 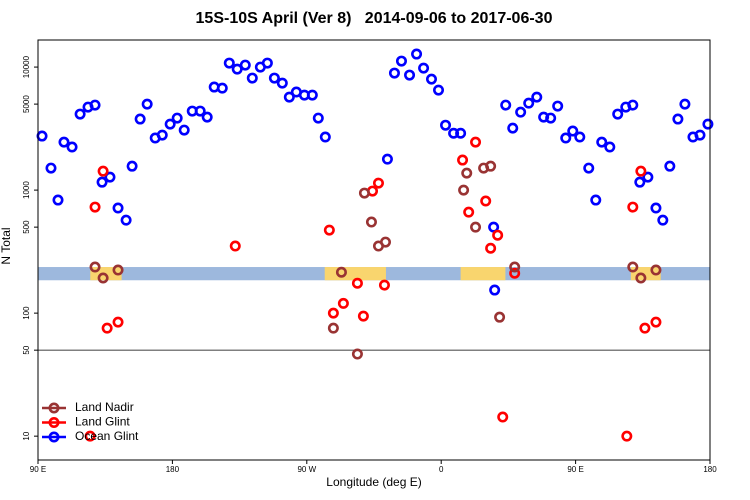 I want to click on y-tick-label: 5000, so click(x=26, y=104).